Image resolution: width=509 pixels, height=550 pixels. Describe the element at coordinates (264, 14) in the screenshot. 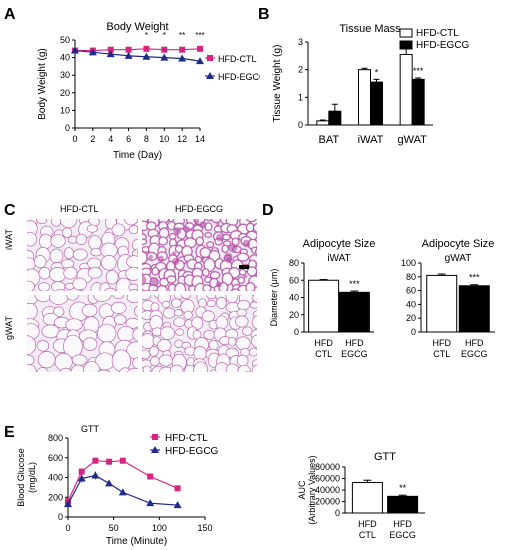

I see `panel-letter-b: B` at that location.